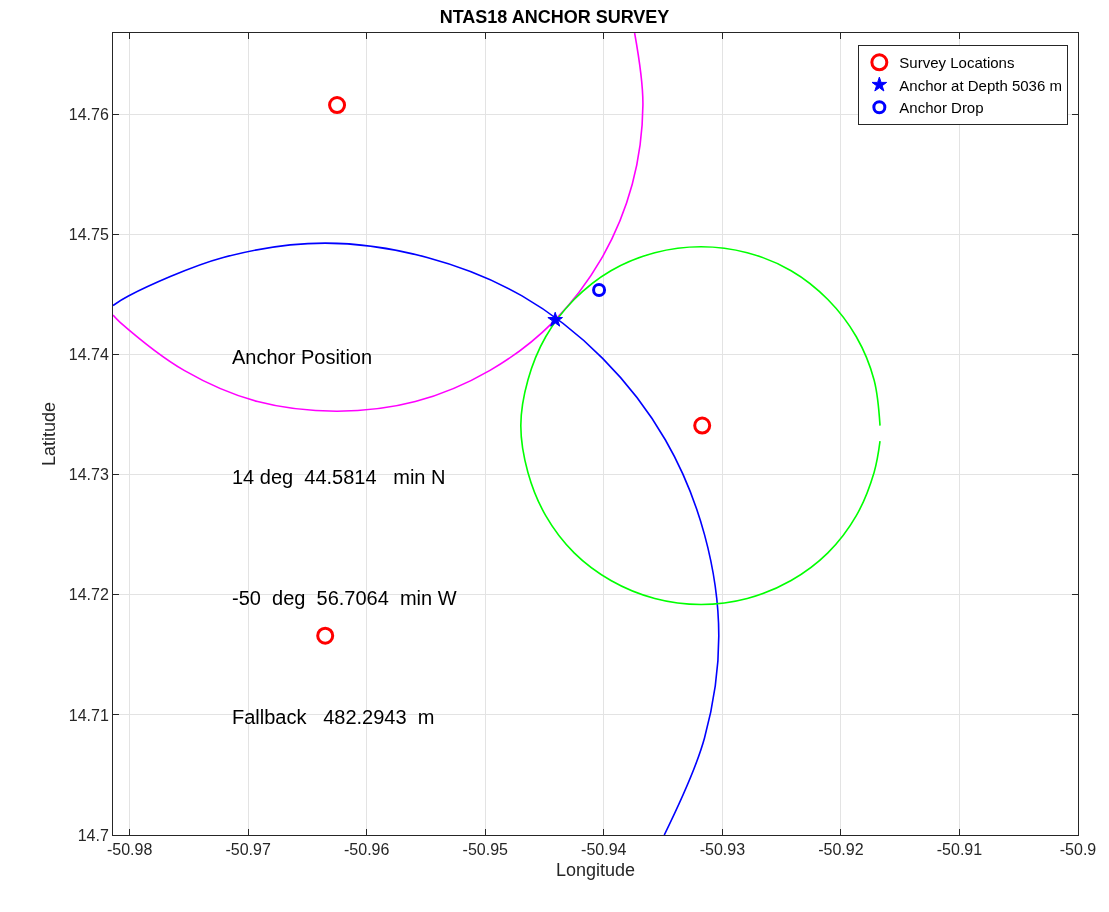 This screenshot has width=1109, height=912. What do you see at coordinates (722, 850) in the screenshot?
I see `x-tick-label: -50.93` at bounding box center [722, 850].